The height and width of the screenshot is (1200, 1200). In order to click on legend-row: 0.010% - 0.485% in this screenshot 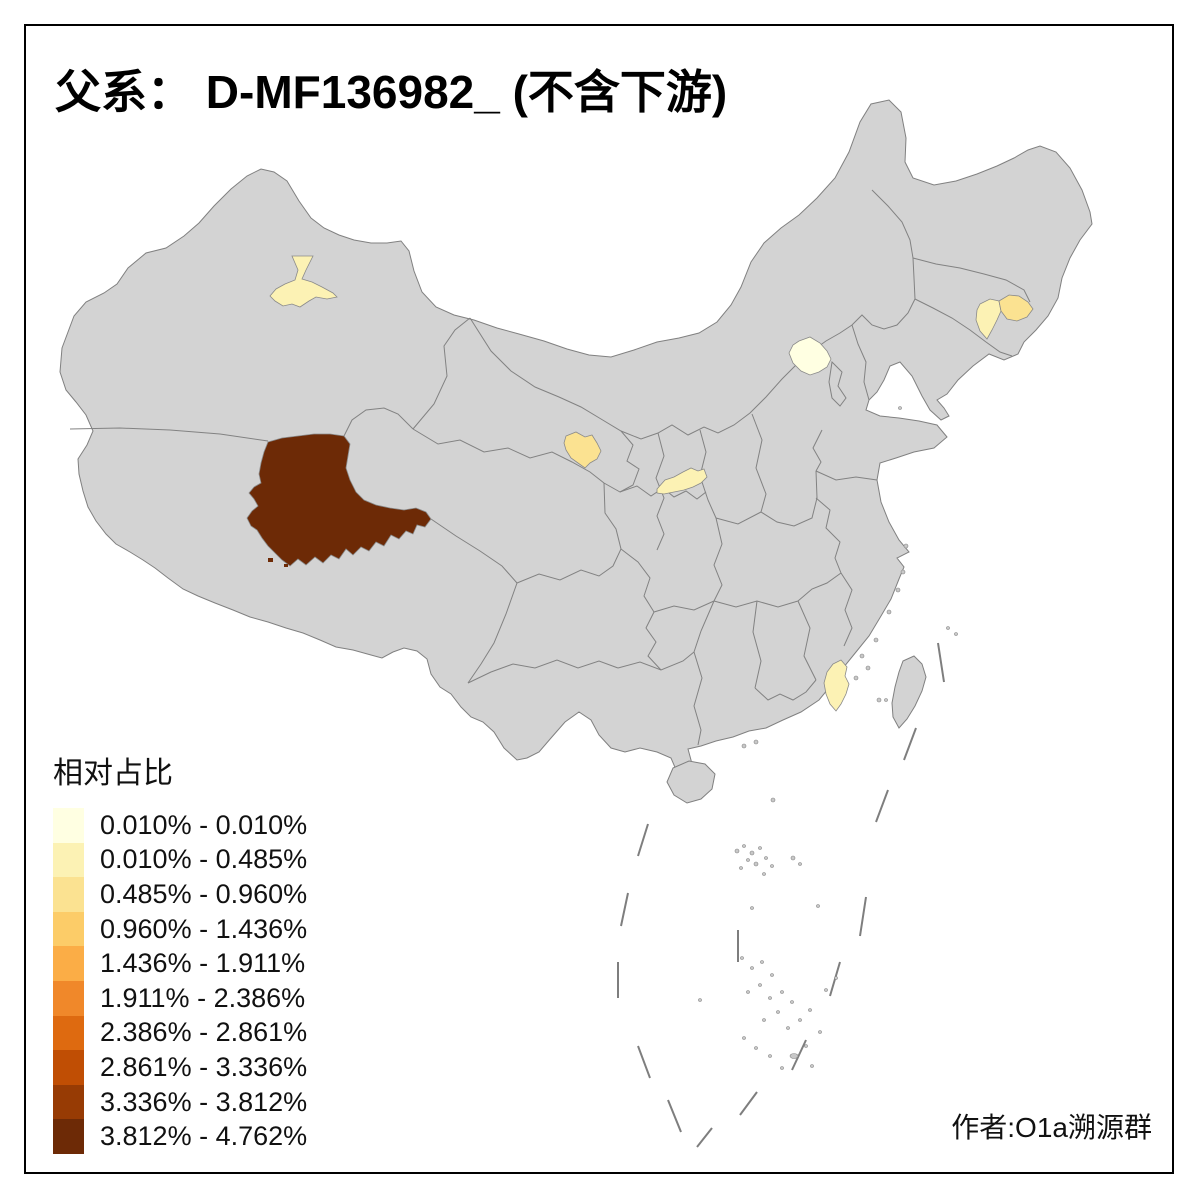, I will do `click(180, 860)`.